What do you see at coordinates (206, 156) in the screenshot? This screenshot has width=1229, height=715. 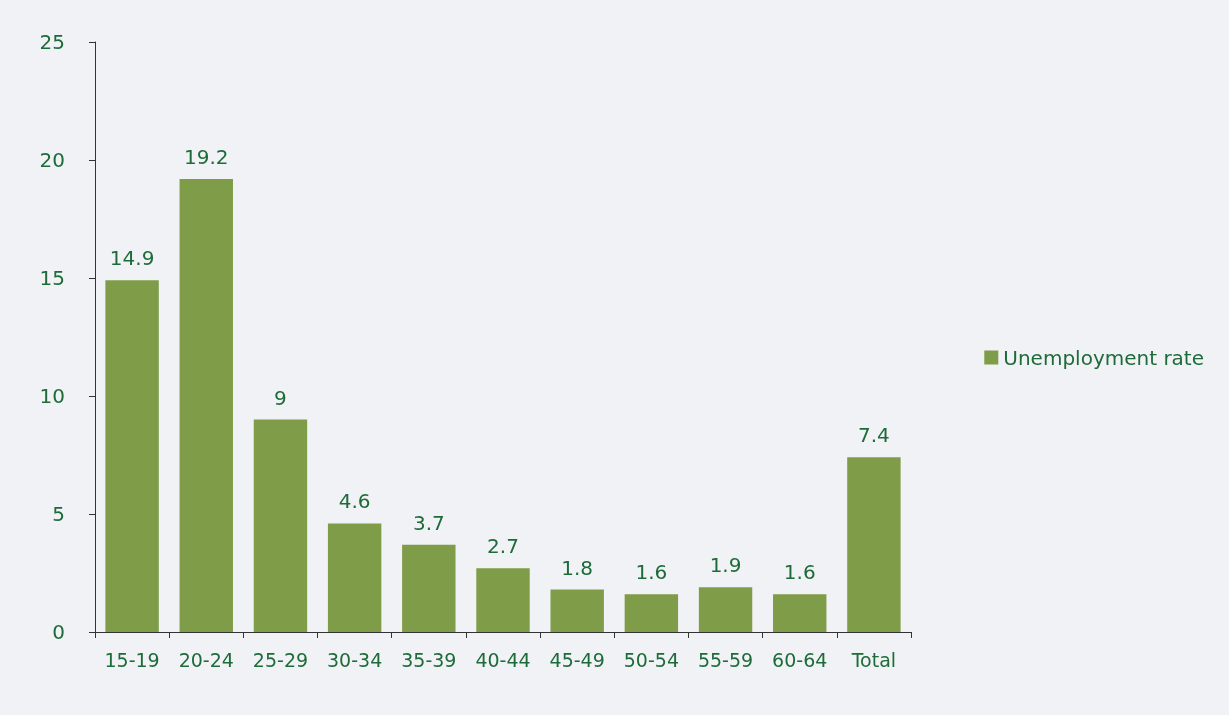 I see `data-label: 19.2` at bounding box center [206, 156].